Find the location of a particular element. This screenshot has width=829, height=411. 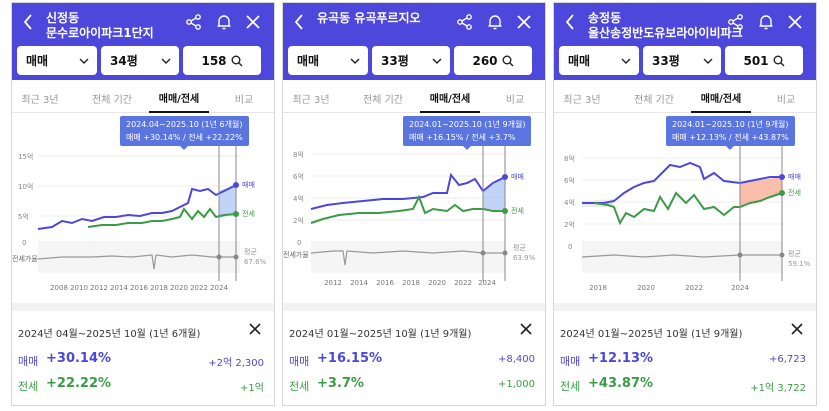

sale-change-amount: +2억 2,300 is located at coordinates (236, 363).